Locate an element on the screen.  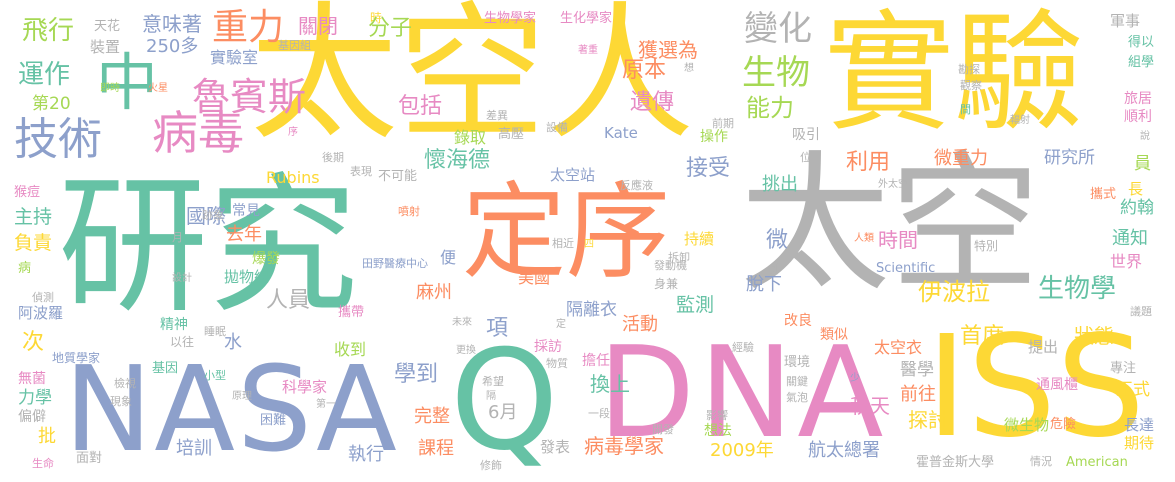
word-27: 分子 is located at coordinates (390, 28).